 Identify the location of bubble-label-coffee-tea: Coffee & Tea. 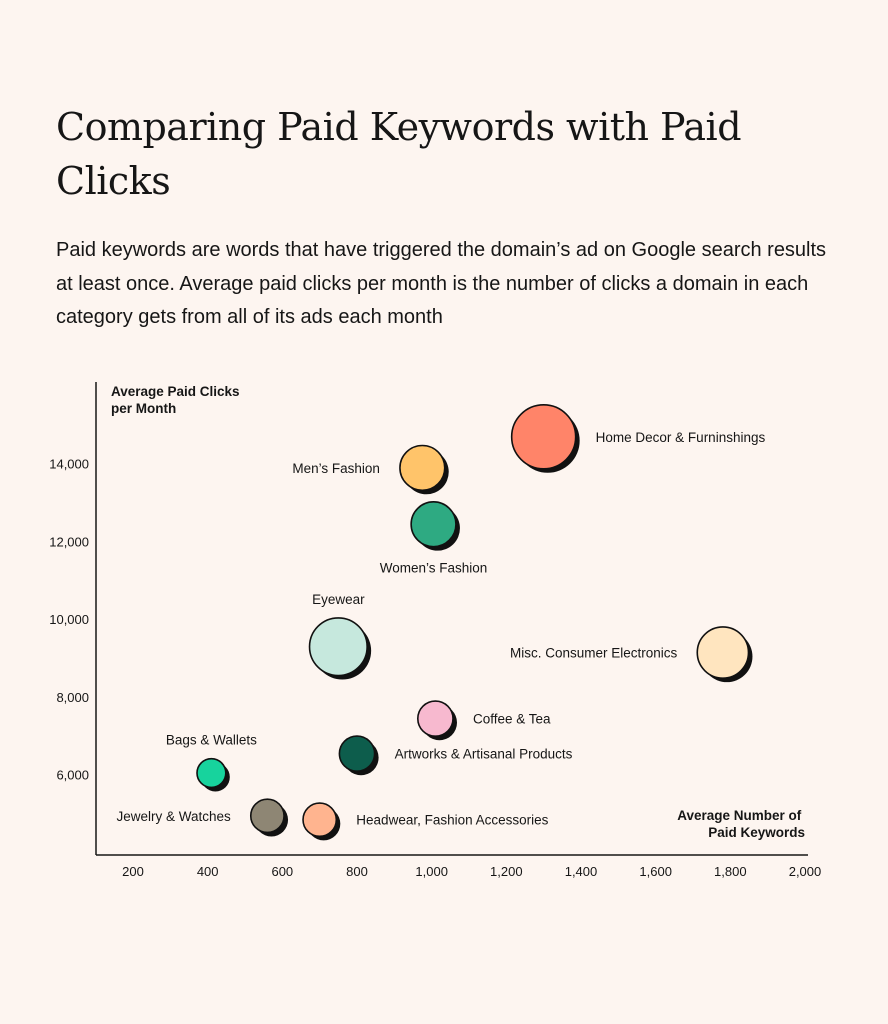
(512, 719).